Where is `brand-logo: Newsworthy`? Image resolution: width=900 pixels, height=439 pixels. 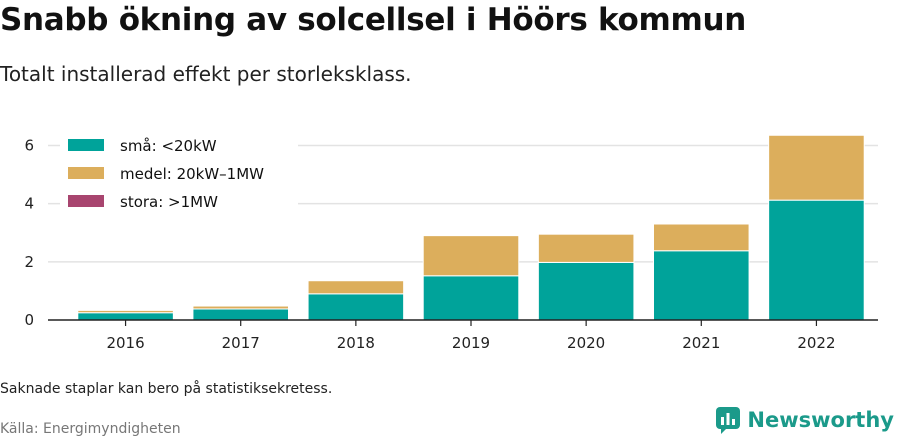 brand-logo: Newsworthy is located at coordinates (804, 420).